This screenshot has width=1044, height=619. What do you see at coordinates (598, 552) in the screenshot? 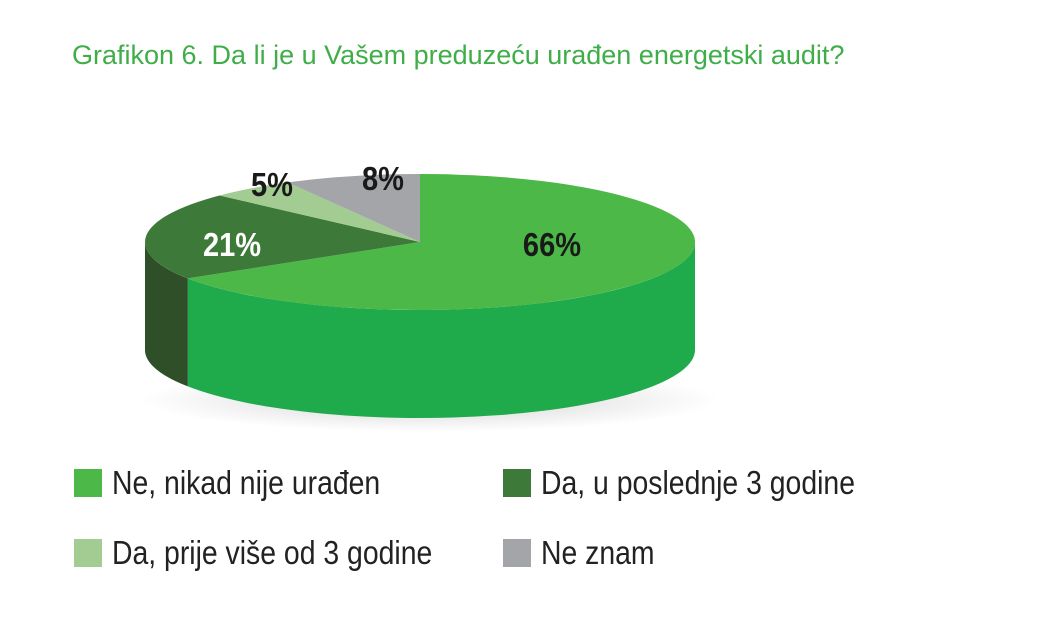
I see `legend-label: Ne znam` at bounding box center [598, 552].